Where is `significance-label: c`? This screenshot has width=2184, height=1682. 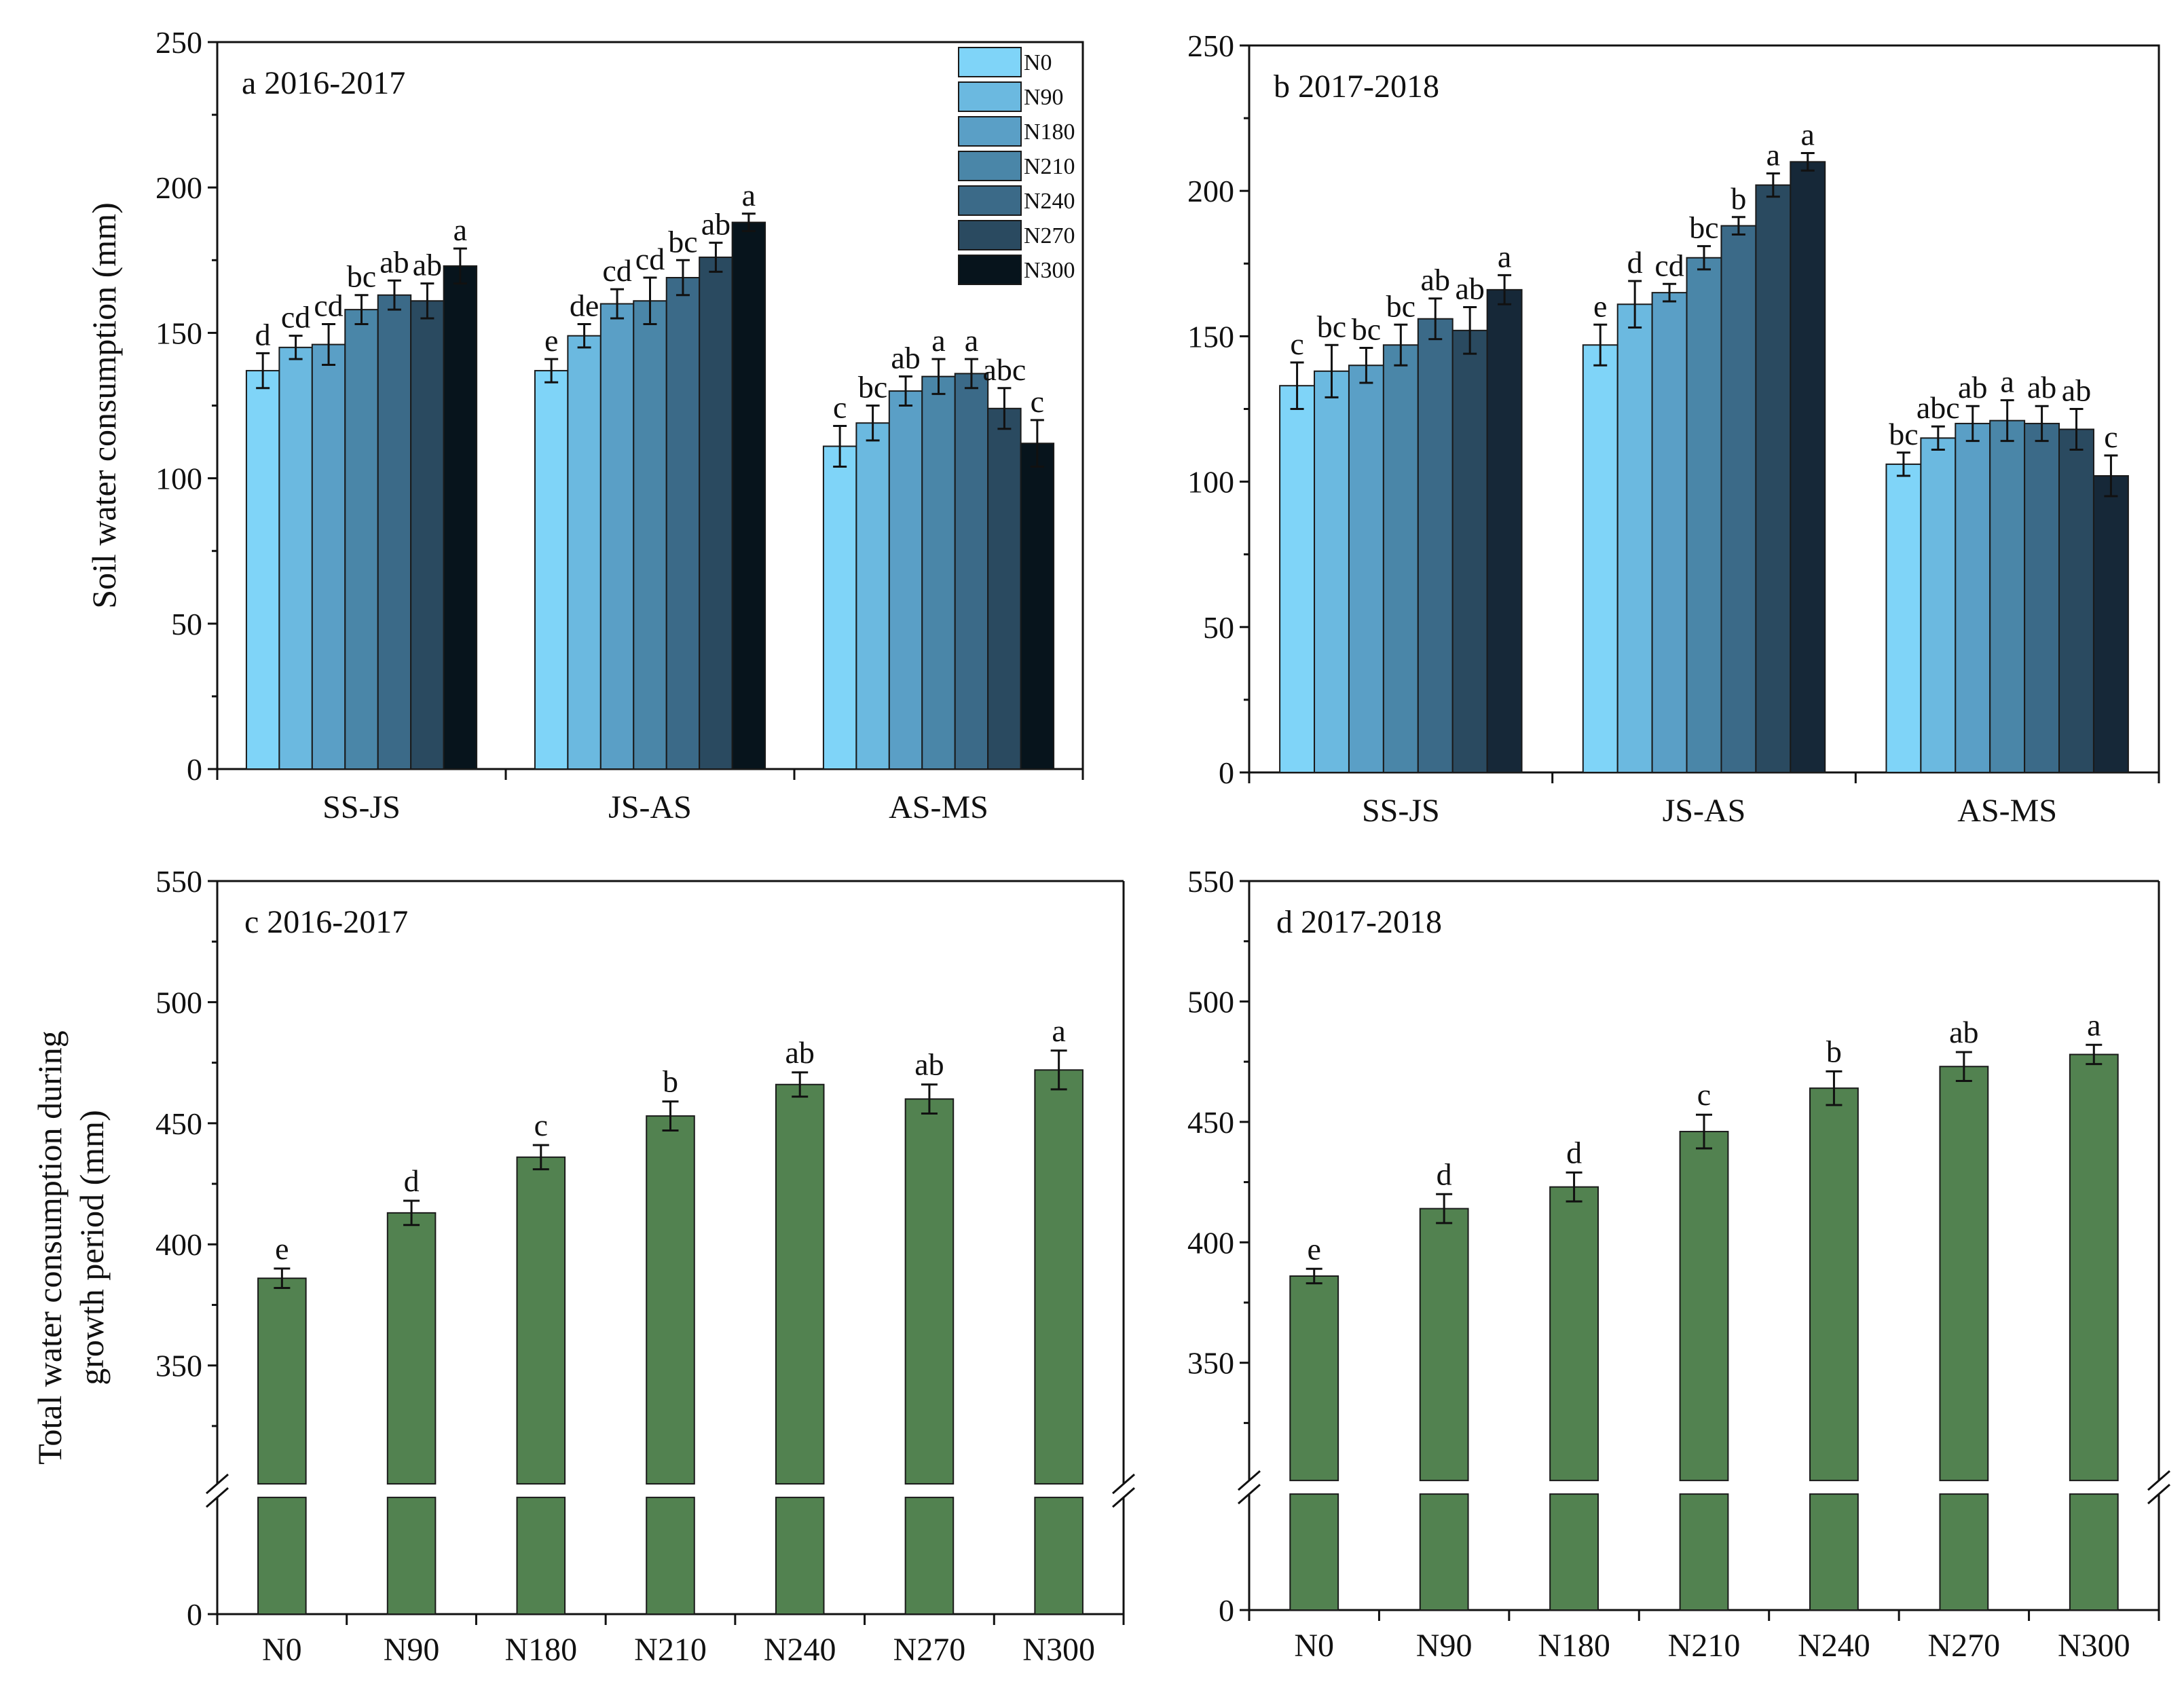 significance-label: c is located at coordinates (1704, 1094).